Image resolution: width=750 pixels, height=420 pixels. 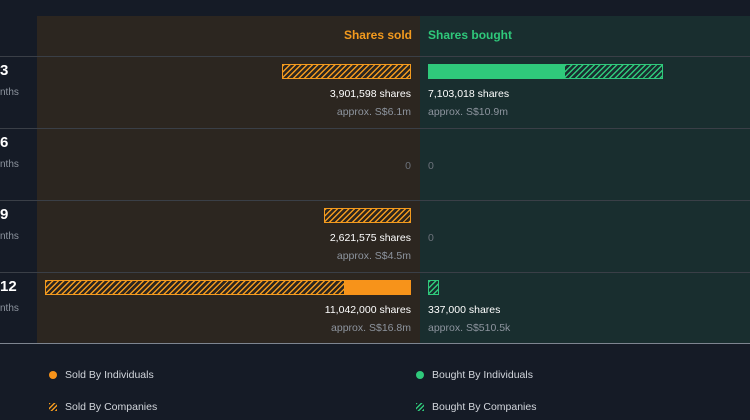 What do you see at coordinates (464, 310) in the screenshot?
I see `bought-shares-label: 337,000 shares` at bounding box center [464, 310].